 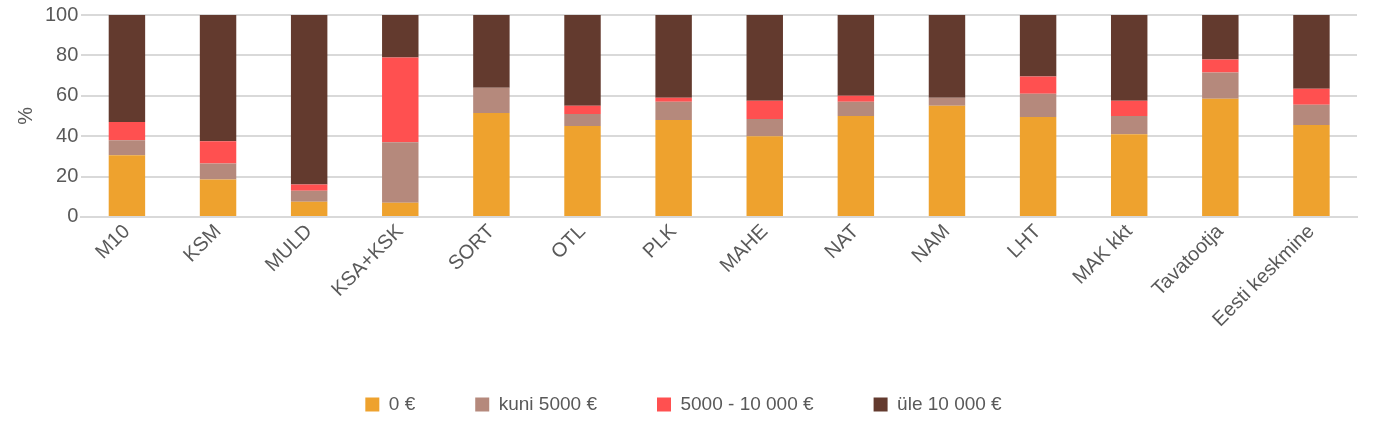 I want to click on legend-label: 0 €, so click(x=402, y=403).